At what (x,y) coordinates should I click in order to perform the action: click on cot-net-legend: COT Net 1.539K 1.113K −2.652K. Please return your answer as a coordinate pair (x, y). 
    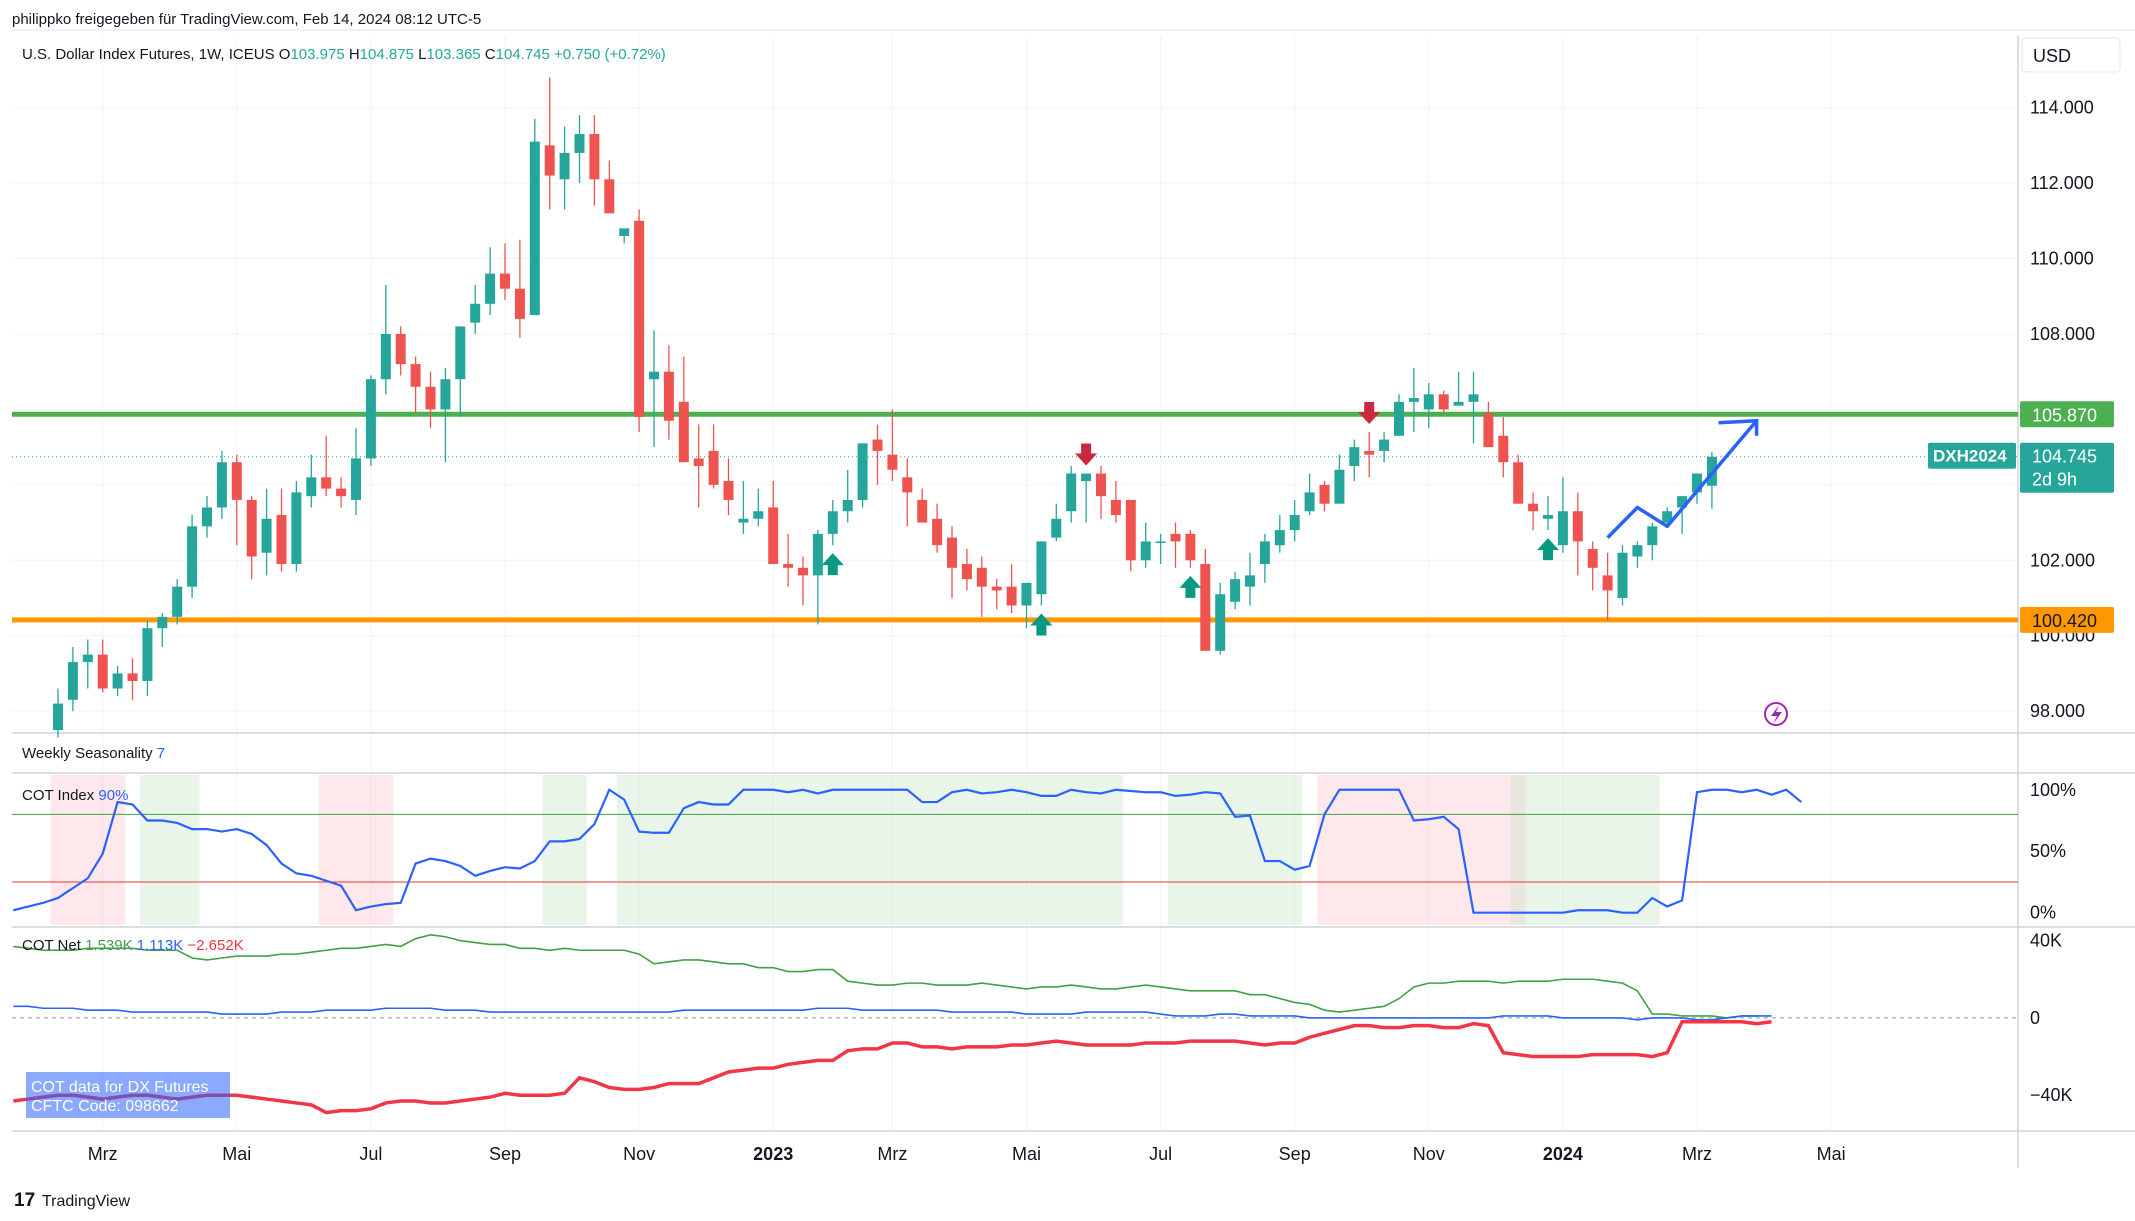
    Looking at the image, I should click on (133, 945).